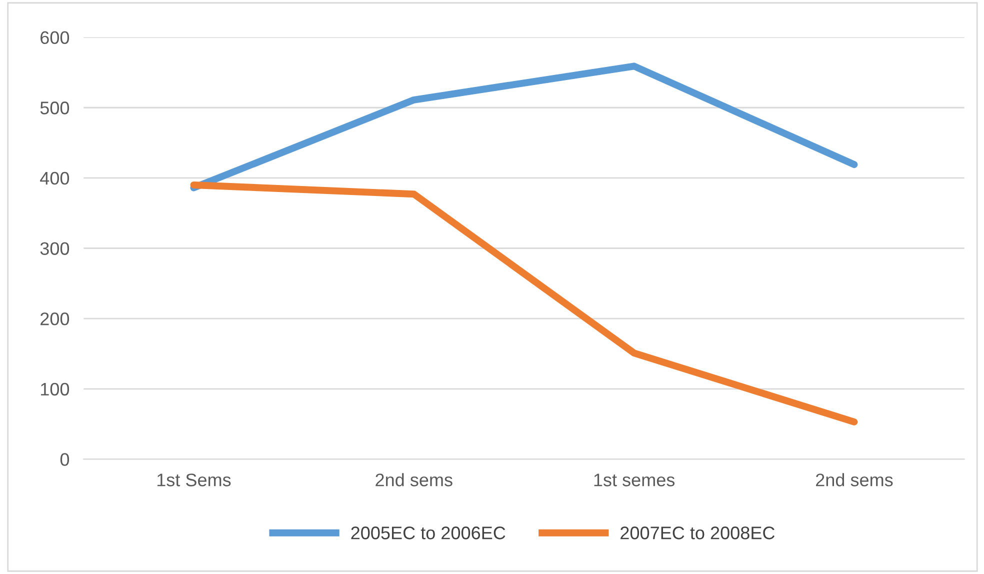  Describe the element at coordinates (194, 480) in the screenshot. I see `x-tick-label: 1st Sems` at that location.